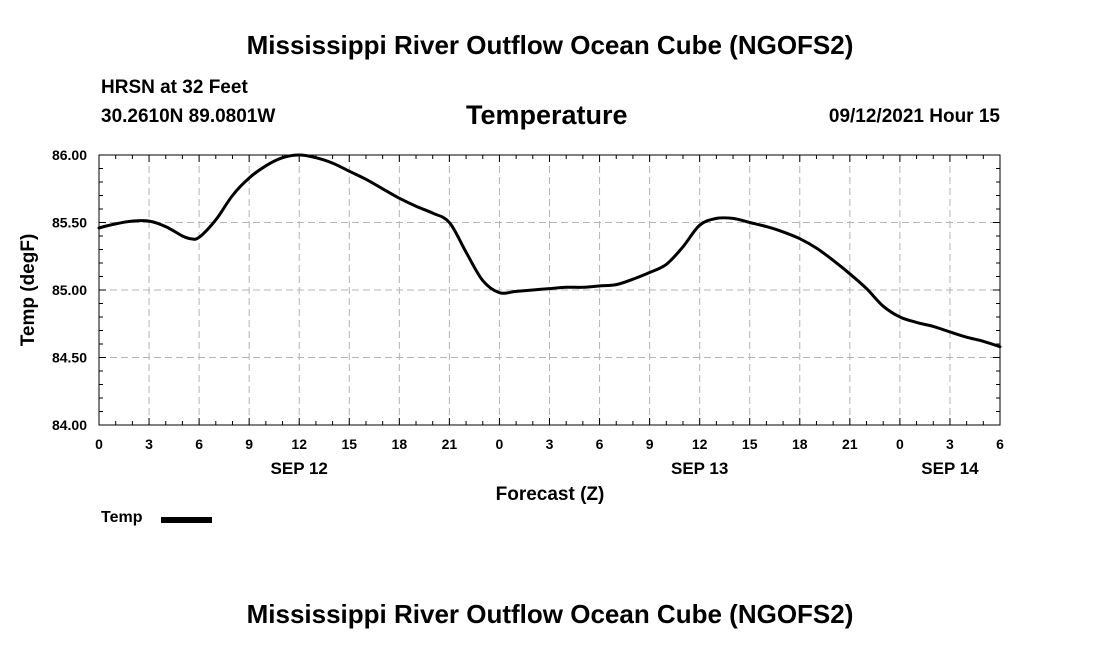 The height and width of the screenshot is (650, 1100). Describe the element at coordinates (174, 87) in the screenshot. I see `station-label: HRSN at 32 Feet` at that location.